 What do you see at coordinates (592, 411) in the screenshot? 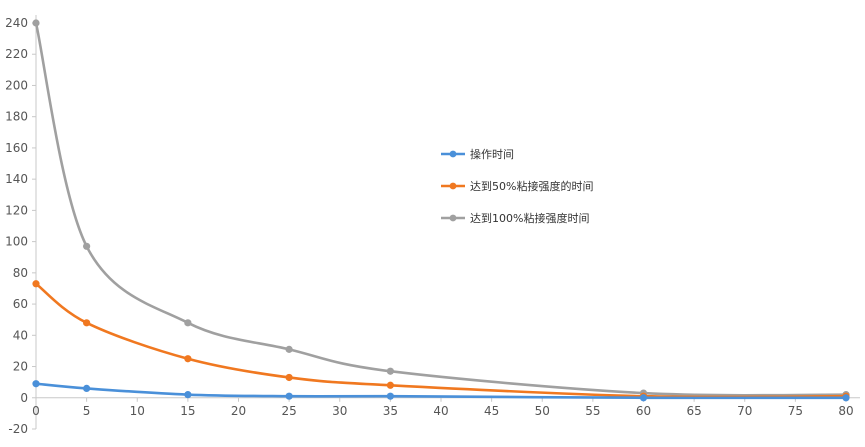
I see `x-tick-label: 55` at bounding box center [592, 411].